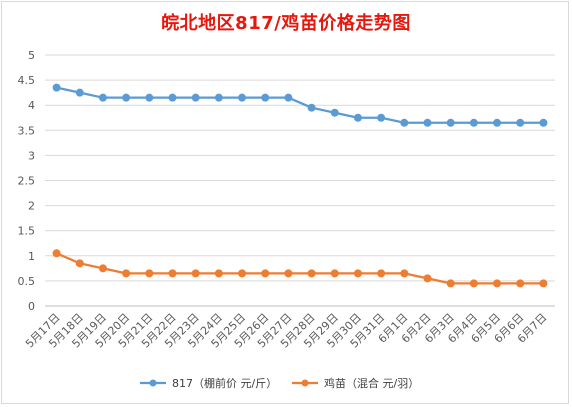 This screenshot has width=572, height=407. I want to click on y-tick-label: 3, so click(31, 155).